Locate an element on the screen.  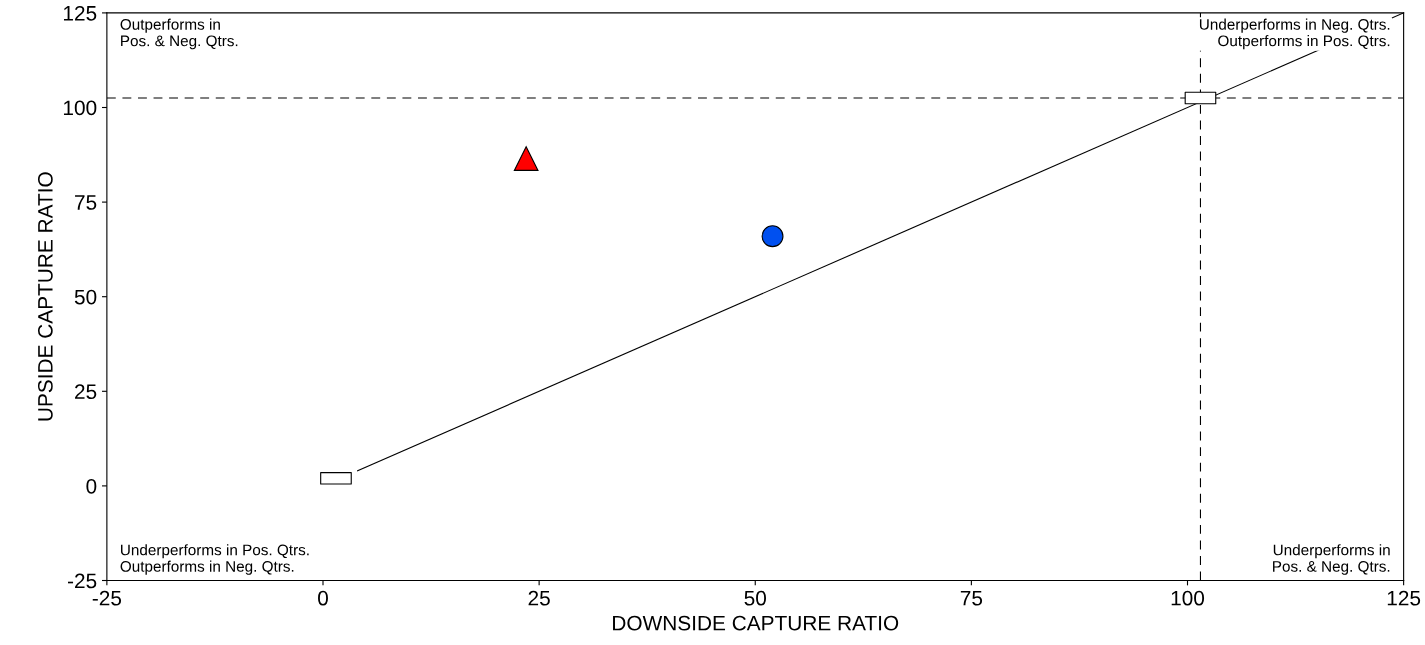
annotation: Underperforms in Pos. & Neg. Qtrs. is located at coordinates (1331, 559).